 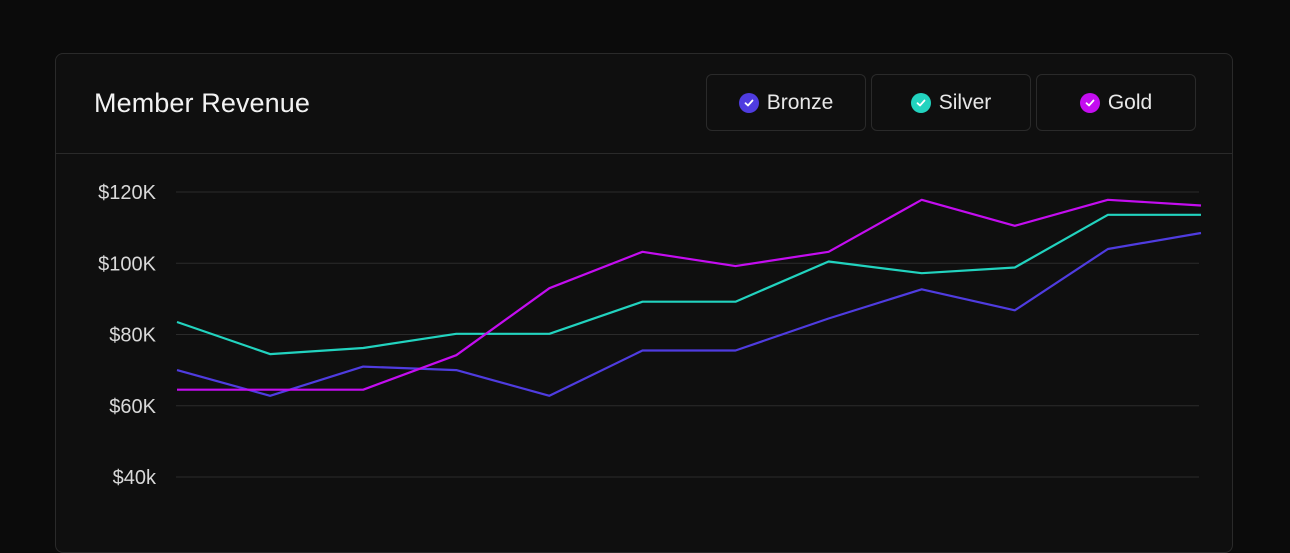 I want to click on legend-label: Bronze, so click(x=800, y=102).